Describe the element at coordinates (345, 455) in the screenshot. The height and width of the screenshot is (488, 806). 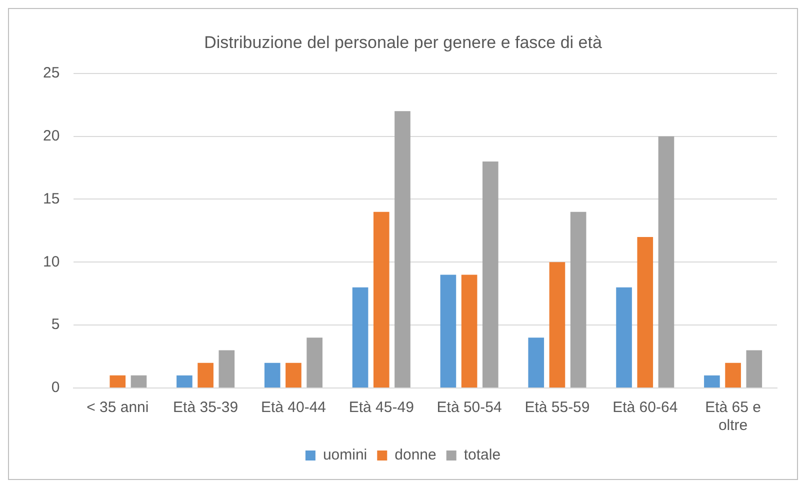
I see `legend-label: uomini` at that location.